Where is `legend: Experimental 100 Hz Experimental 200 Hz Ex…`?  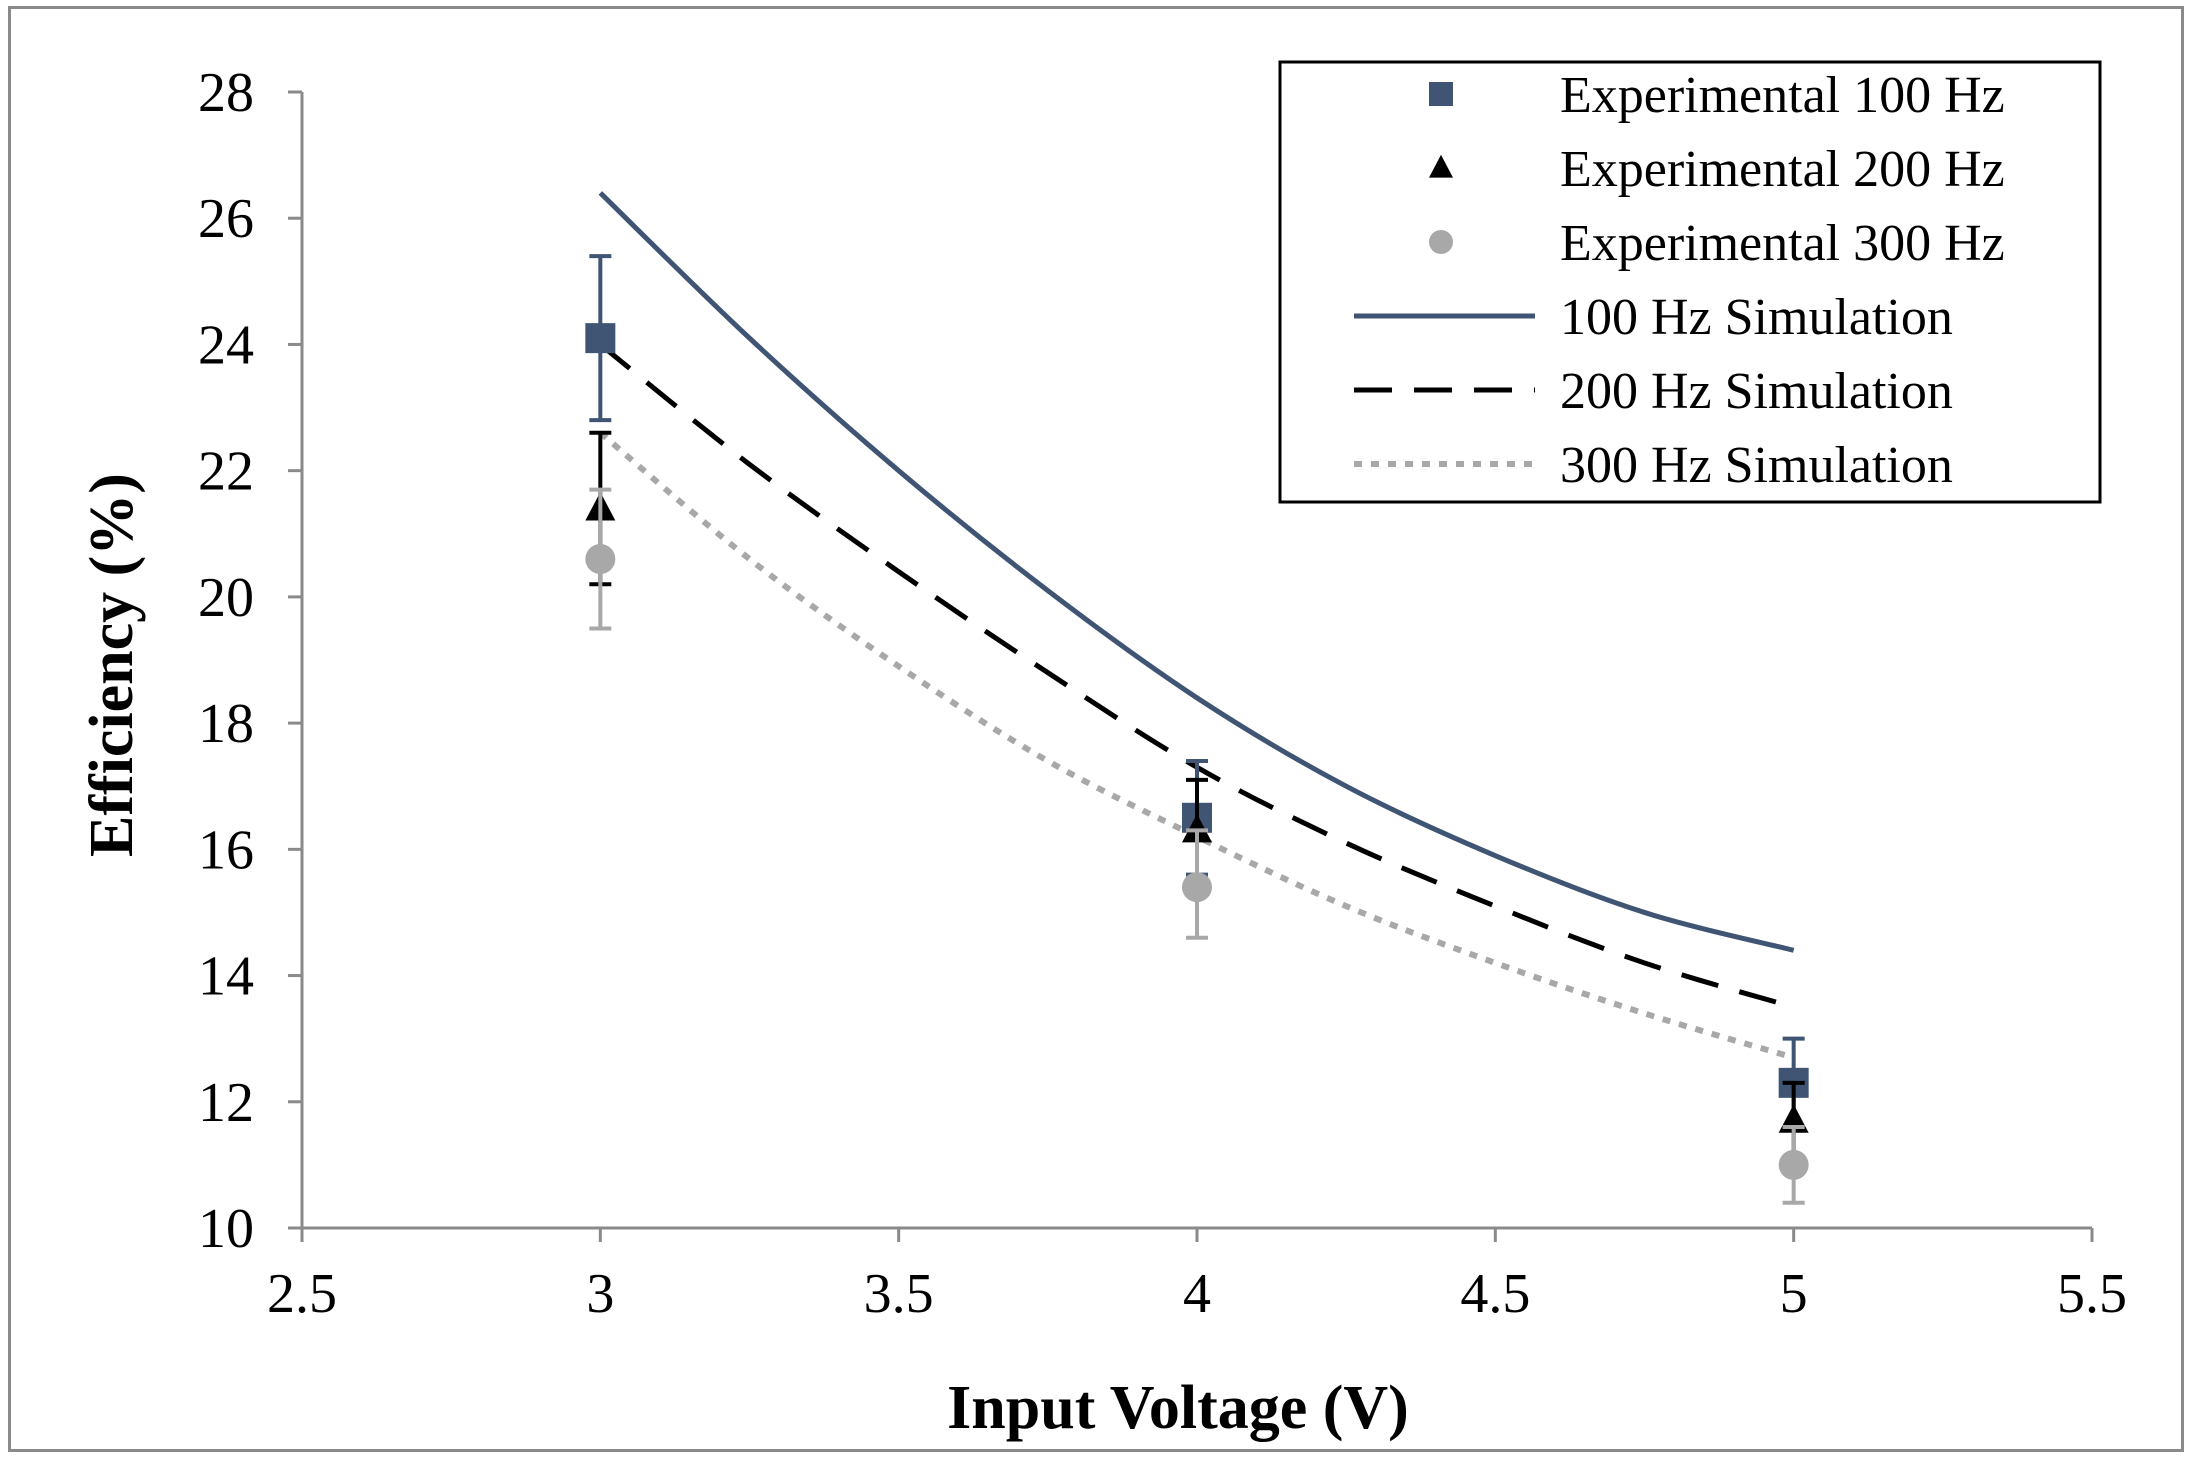 legend: Experimental 100 Hz Experimental 200 Hz Ex… is located at coordinates (1690, 282).